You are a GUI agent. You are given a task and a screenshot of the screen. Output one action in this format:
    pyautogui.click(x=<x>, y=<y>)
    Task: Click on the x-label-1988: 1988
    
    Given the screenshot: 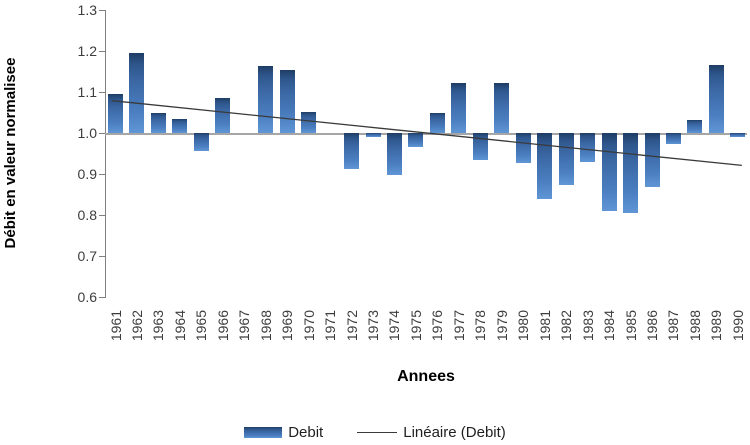 What is the action you would take?
    pyautogui.click(x=695, y=335)
    